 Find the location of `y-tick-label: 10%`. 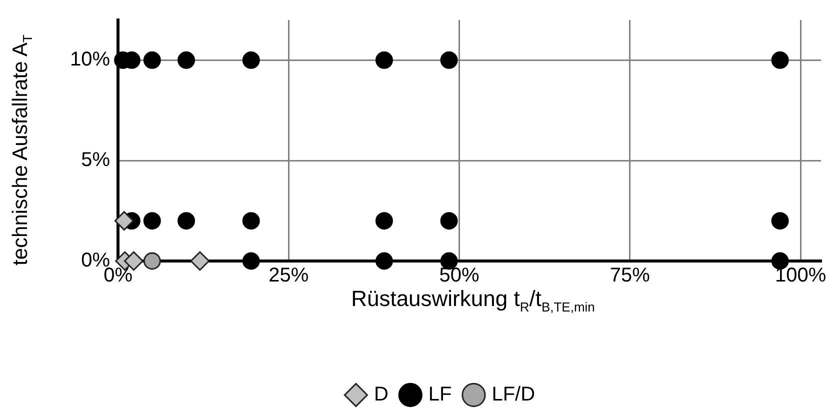

y-tick-label: 10% is located at coordinates (90, 59).